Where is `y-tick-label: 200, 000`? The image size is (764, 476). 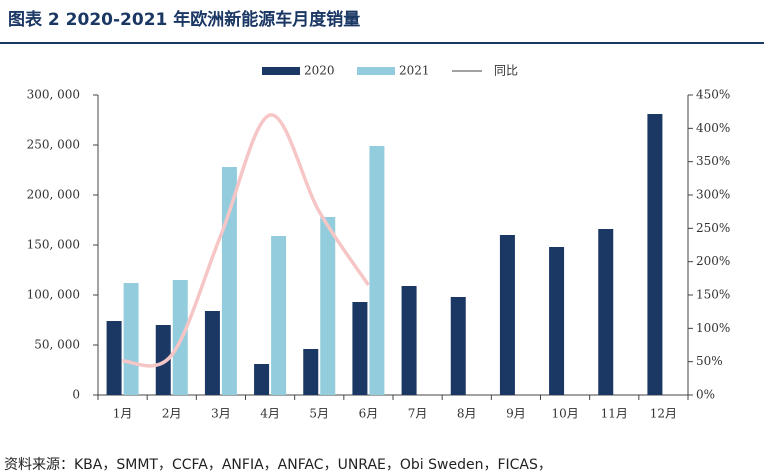 y-tick-label: 200, 000 is located at coordinates (53, 195).